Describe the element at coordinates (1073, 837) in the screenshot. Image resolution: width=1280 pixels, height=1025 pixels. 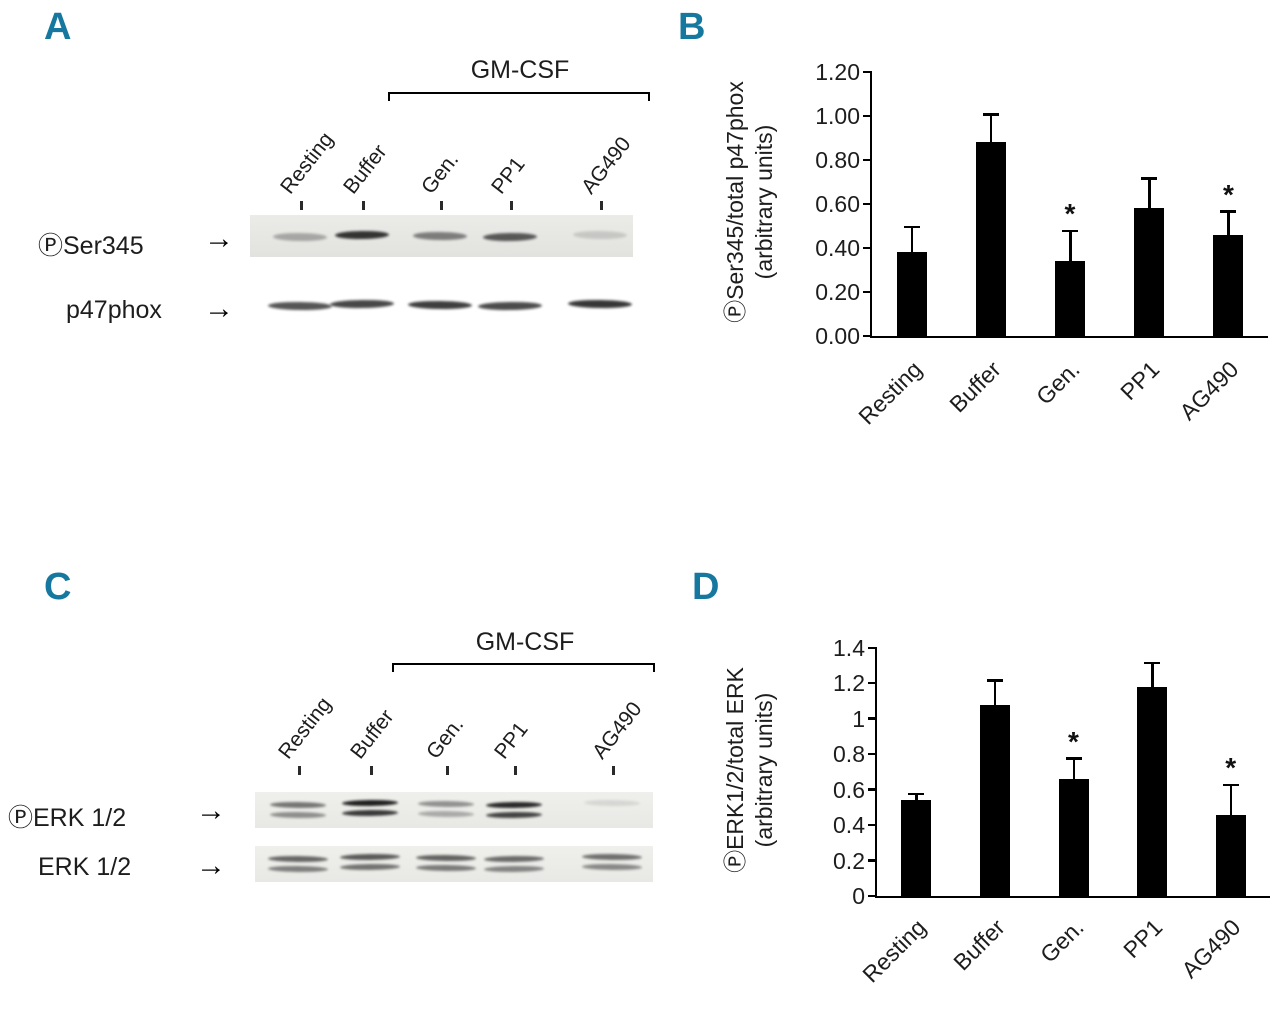
I see `bar-gen` at that location.